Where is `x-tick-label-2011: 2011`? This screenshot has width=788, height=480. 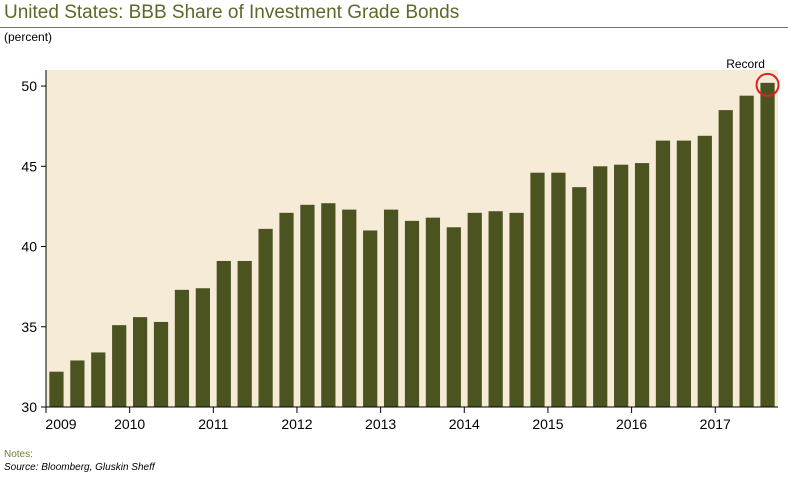
x-tick-label-2011: 2011 is located at coordinates (213, 424).